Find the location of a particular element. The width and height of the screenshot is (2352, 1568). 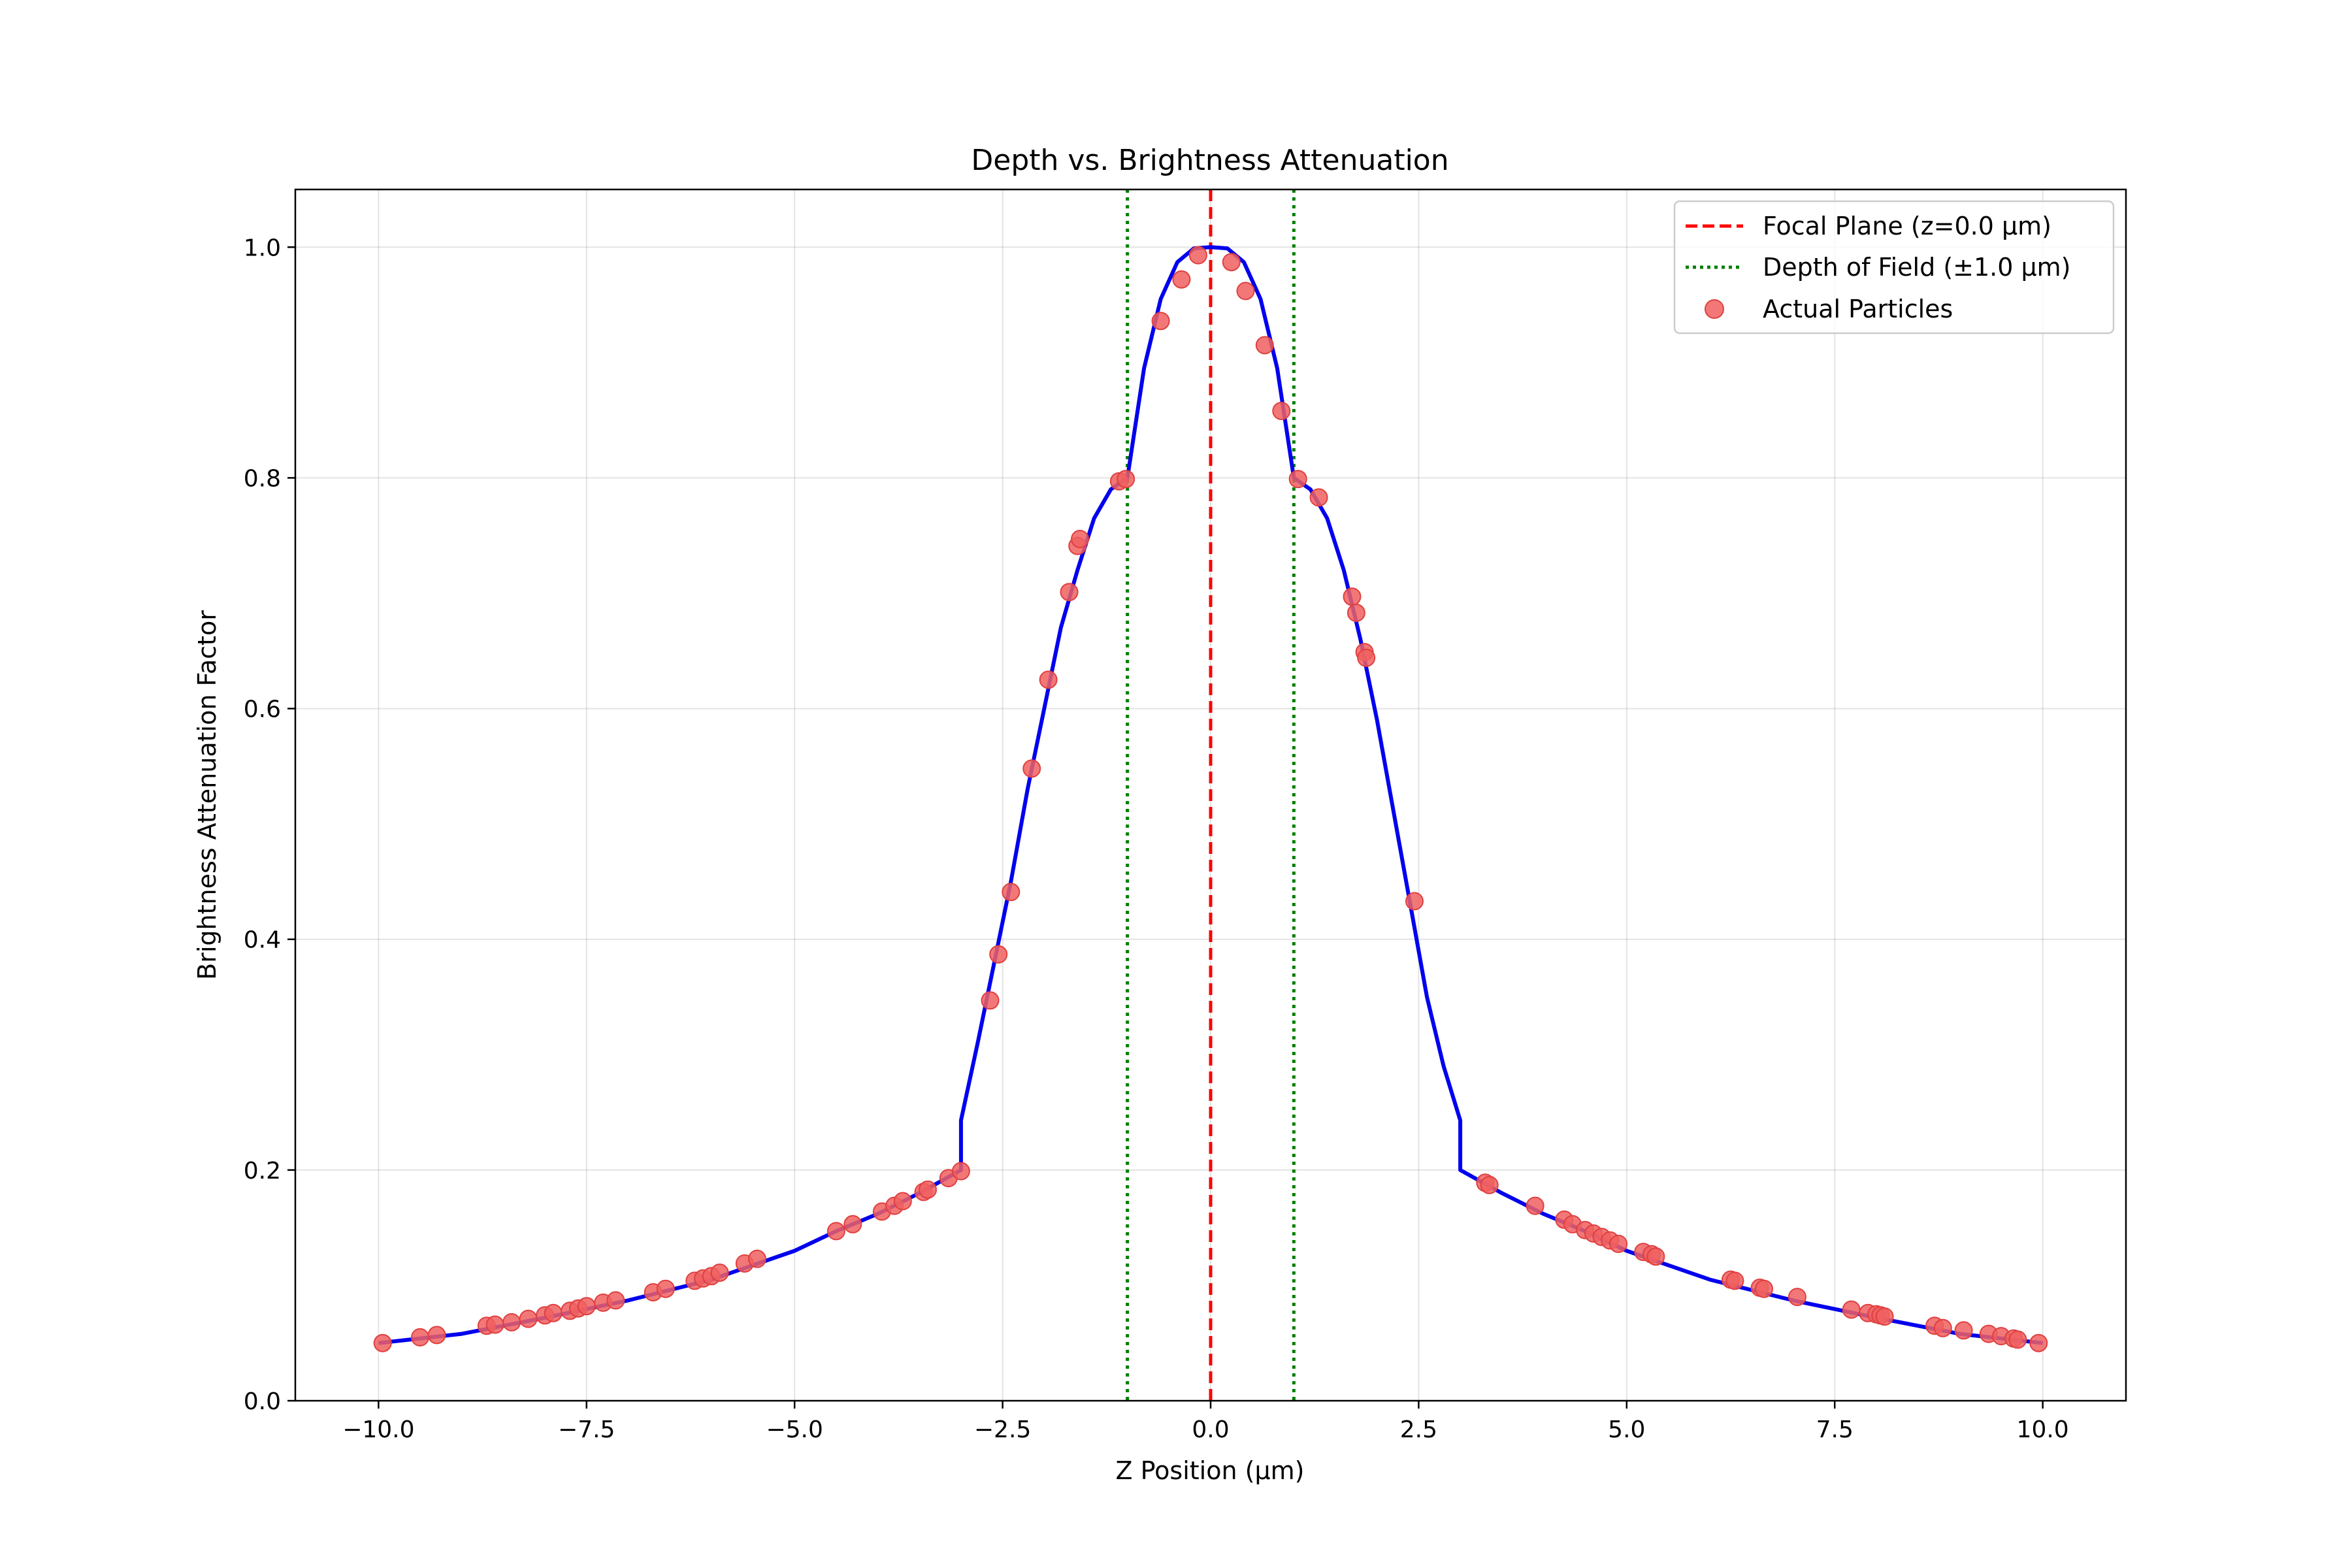

x-axis-label: Z Position (µm) is located at coordinates (1210, 1470).